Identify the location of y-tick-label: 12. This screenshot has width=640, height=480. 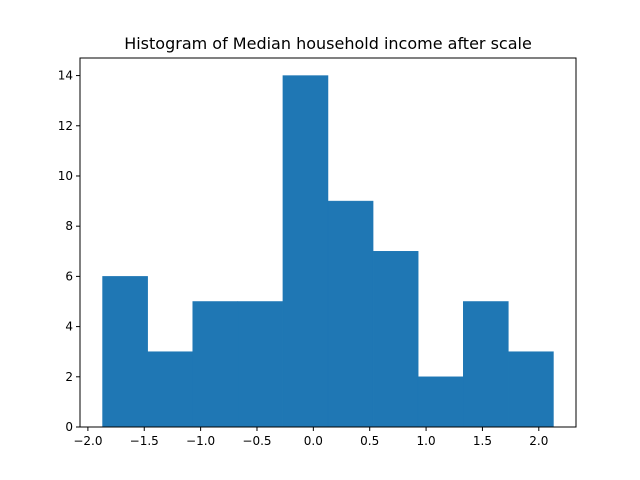
(65, 126).